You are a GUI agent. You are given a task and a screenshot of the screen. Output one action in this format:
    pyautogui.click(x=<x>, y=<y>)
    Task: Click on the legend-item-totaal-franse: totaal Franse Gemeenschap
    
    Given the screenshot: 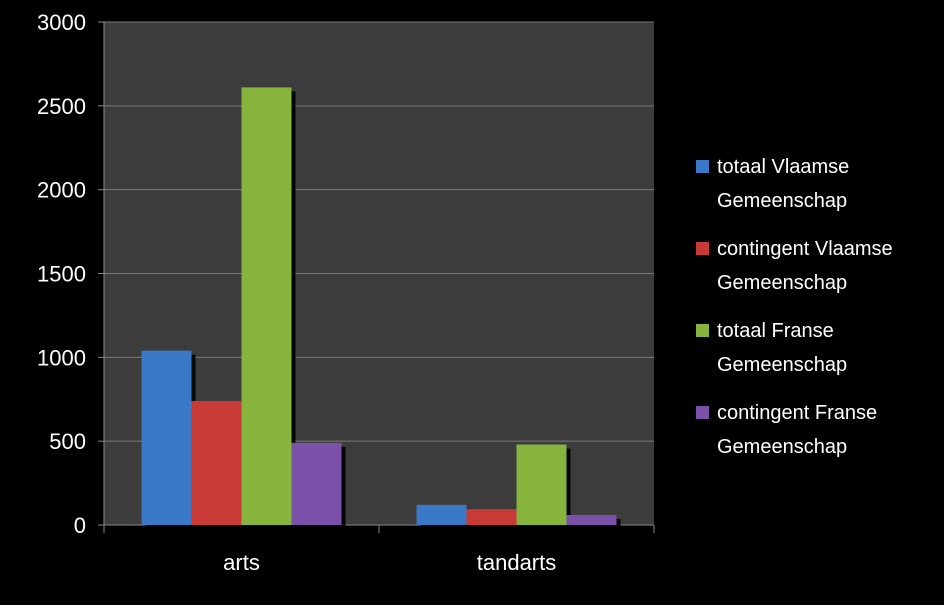 What is the action you would take?
    pyautogui.click(x=771, y=348)
    